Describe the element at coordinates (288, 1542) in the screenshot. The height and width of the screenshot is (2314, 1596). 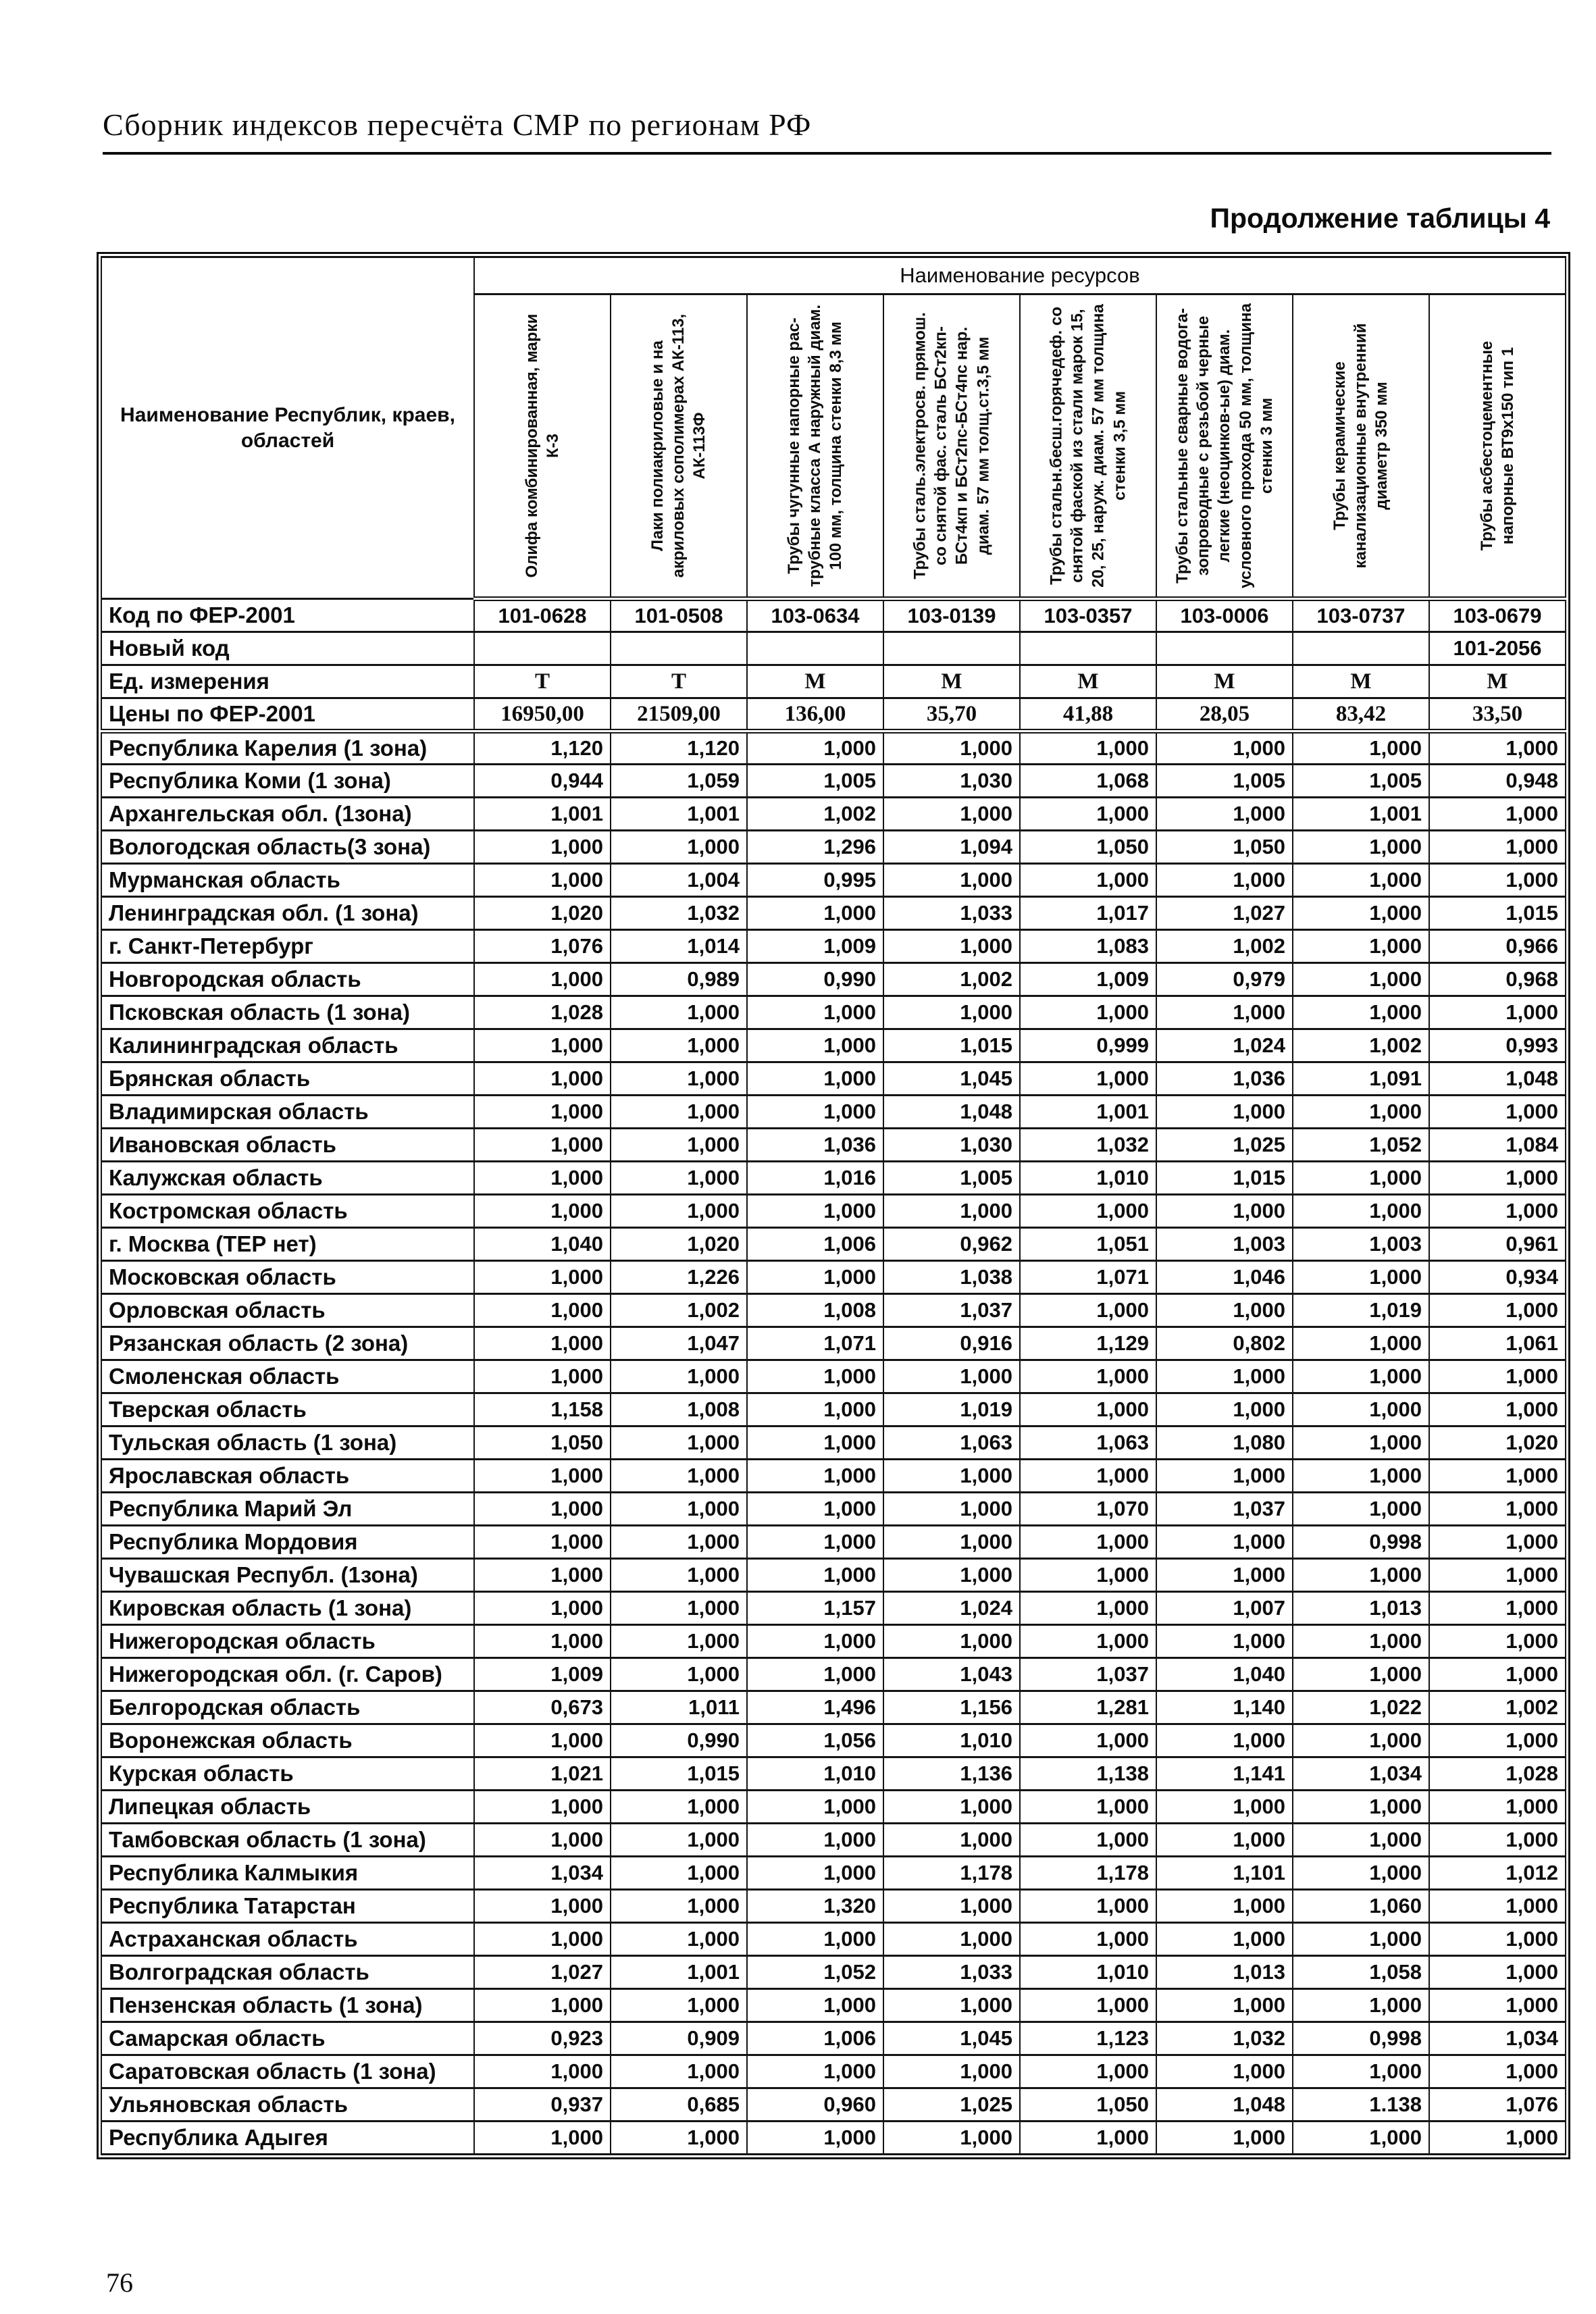
I see `region-cell: Республика Мордовия` at that location.